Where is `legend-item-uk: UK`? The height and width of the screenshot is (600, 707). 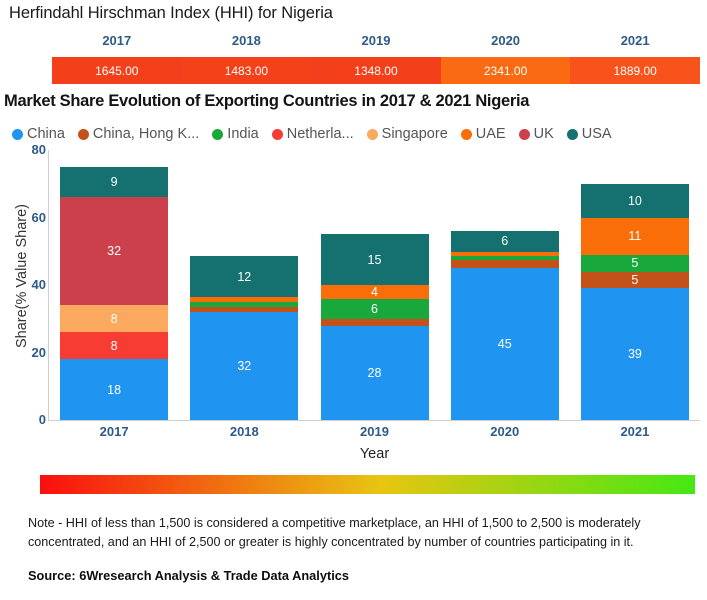
legend-item-uk: UK is located at coordinates (536, 134).